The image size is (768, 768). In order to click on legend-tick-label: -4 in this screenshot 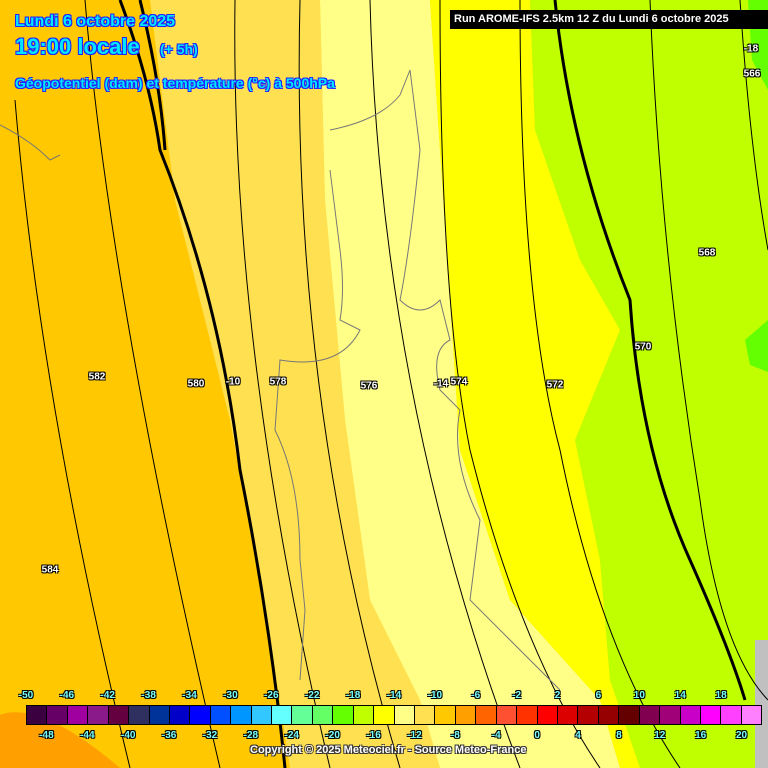, I will do `click(496, 735)`.